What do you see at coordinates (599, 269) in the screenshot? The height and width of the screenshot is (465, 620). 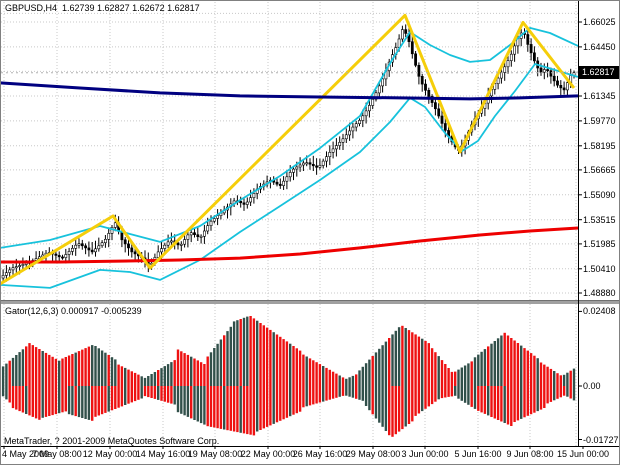 I see `price-axis-label: 1.50410` at bounding box center [599, 269].